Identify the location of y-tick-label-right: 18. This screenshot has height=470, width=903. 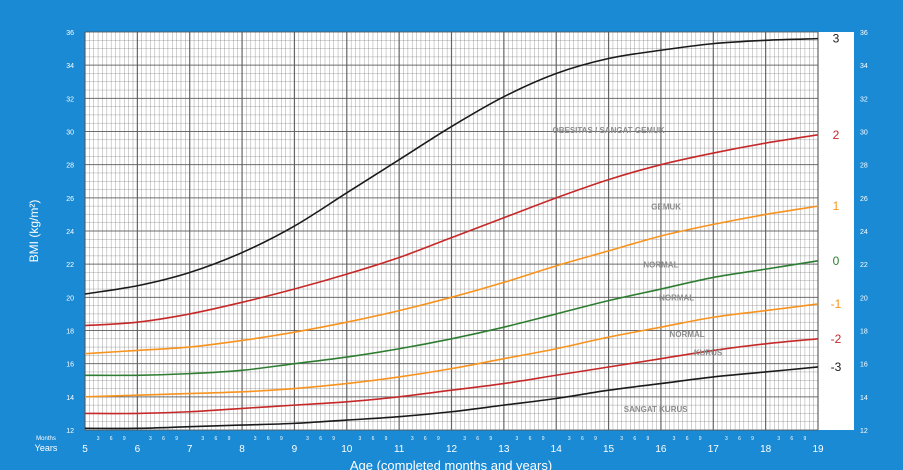
(864, 332).